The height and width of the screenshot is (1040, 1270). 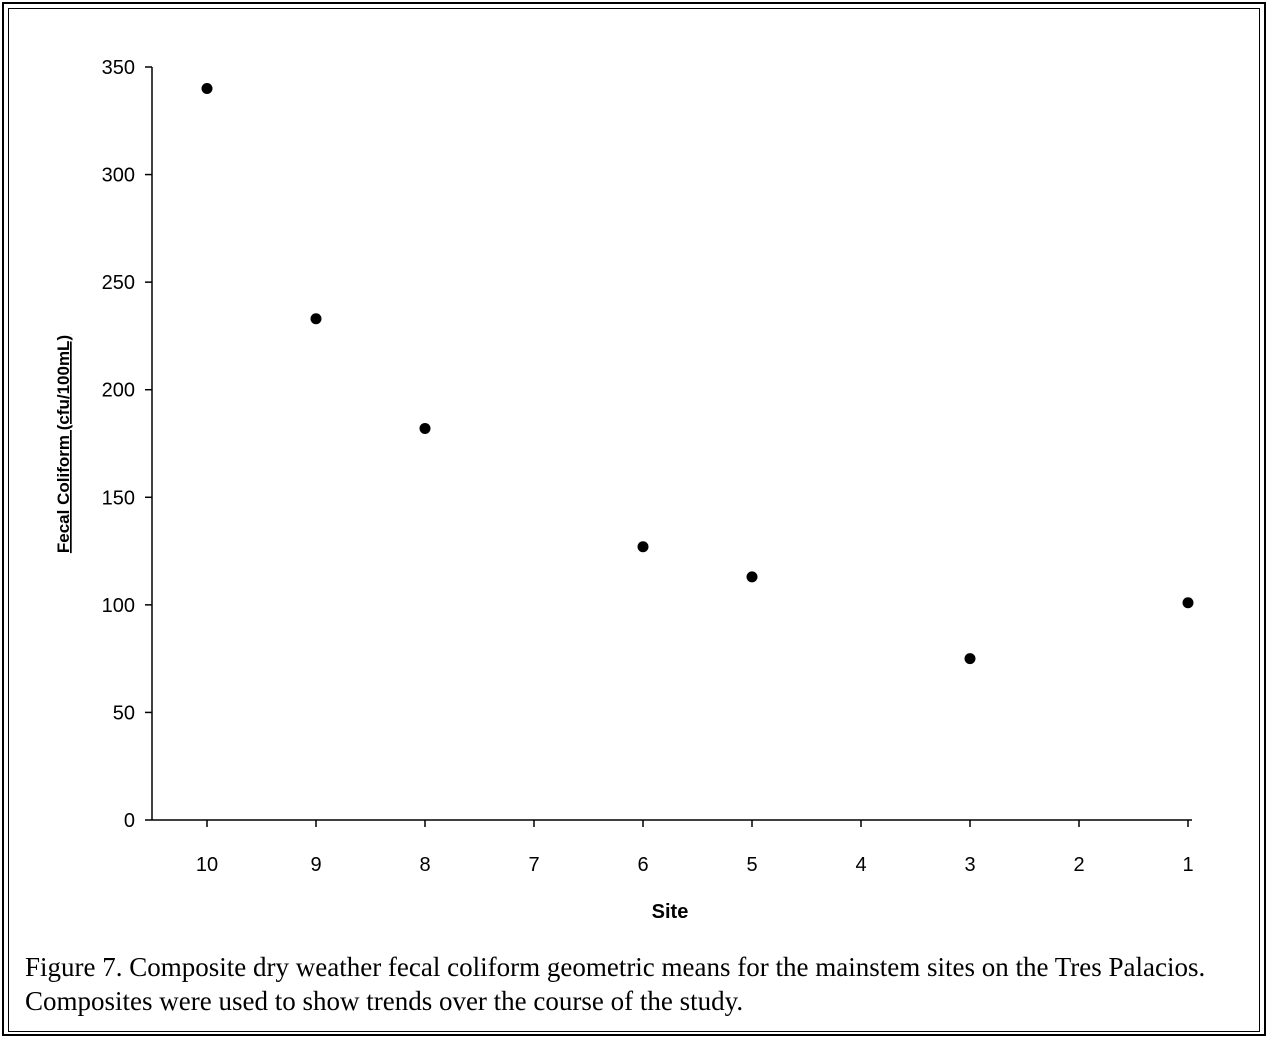 What do you see at coordinates (533, 865) in the screenshot?
I see `x-tick-label: 7` at bounding box center [533, 865].